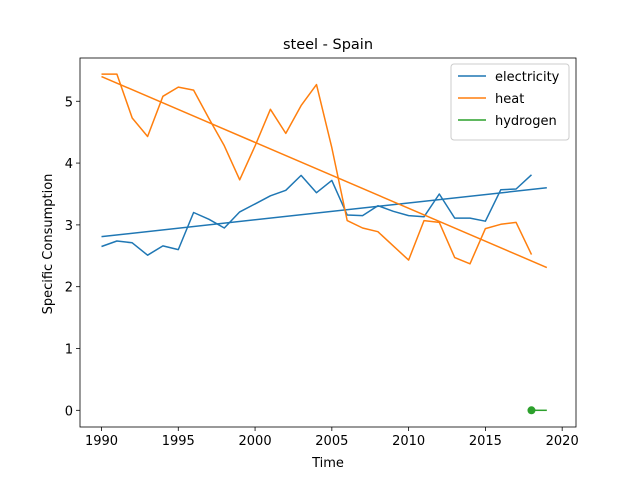 The image size is (640, 484). Describe the element at coordinates (324, 212) in the screenshot. I see `trend-line-electricity` at that location.